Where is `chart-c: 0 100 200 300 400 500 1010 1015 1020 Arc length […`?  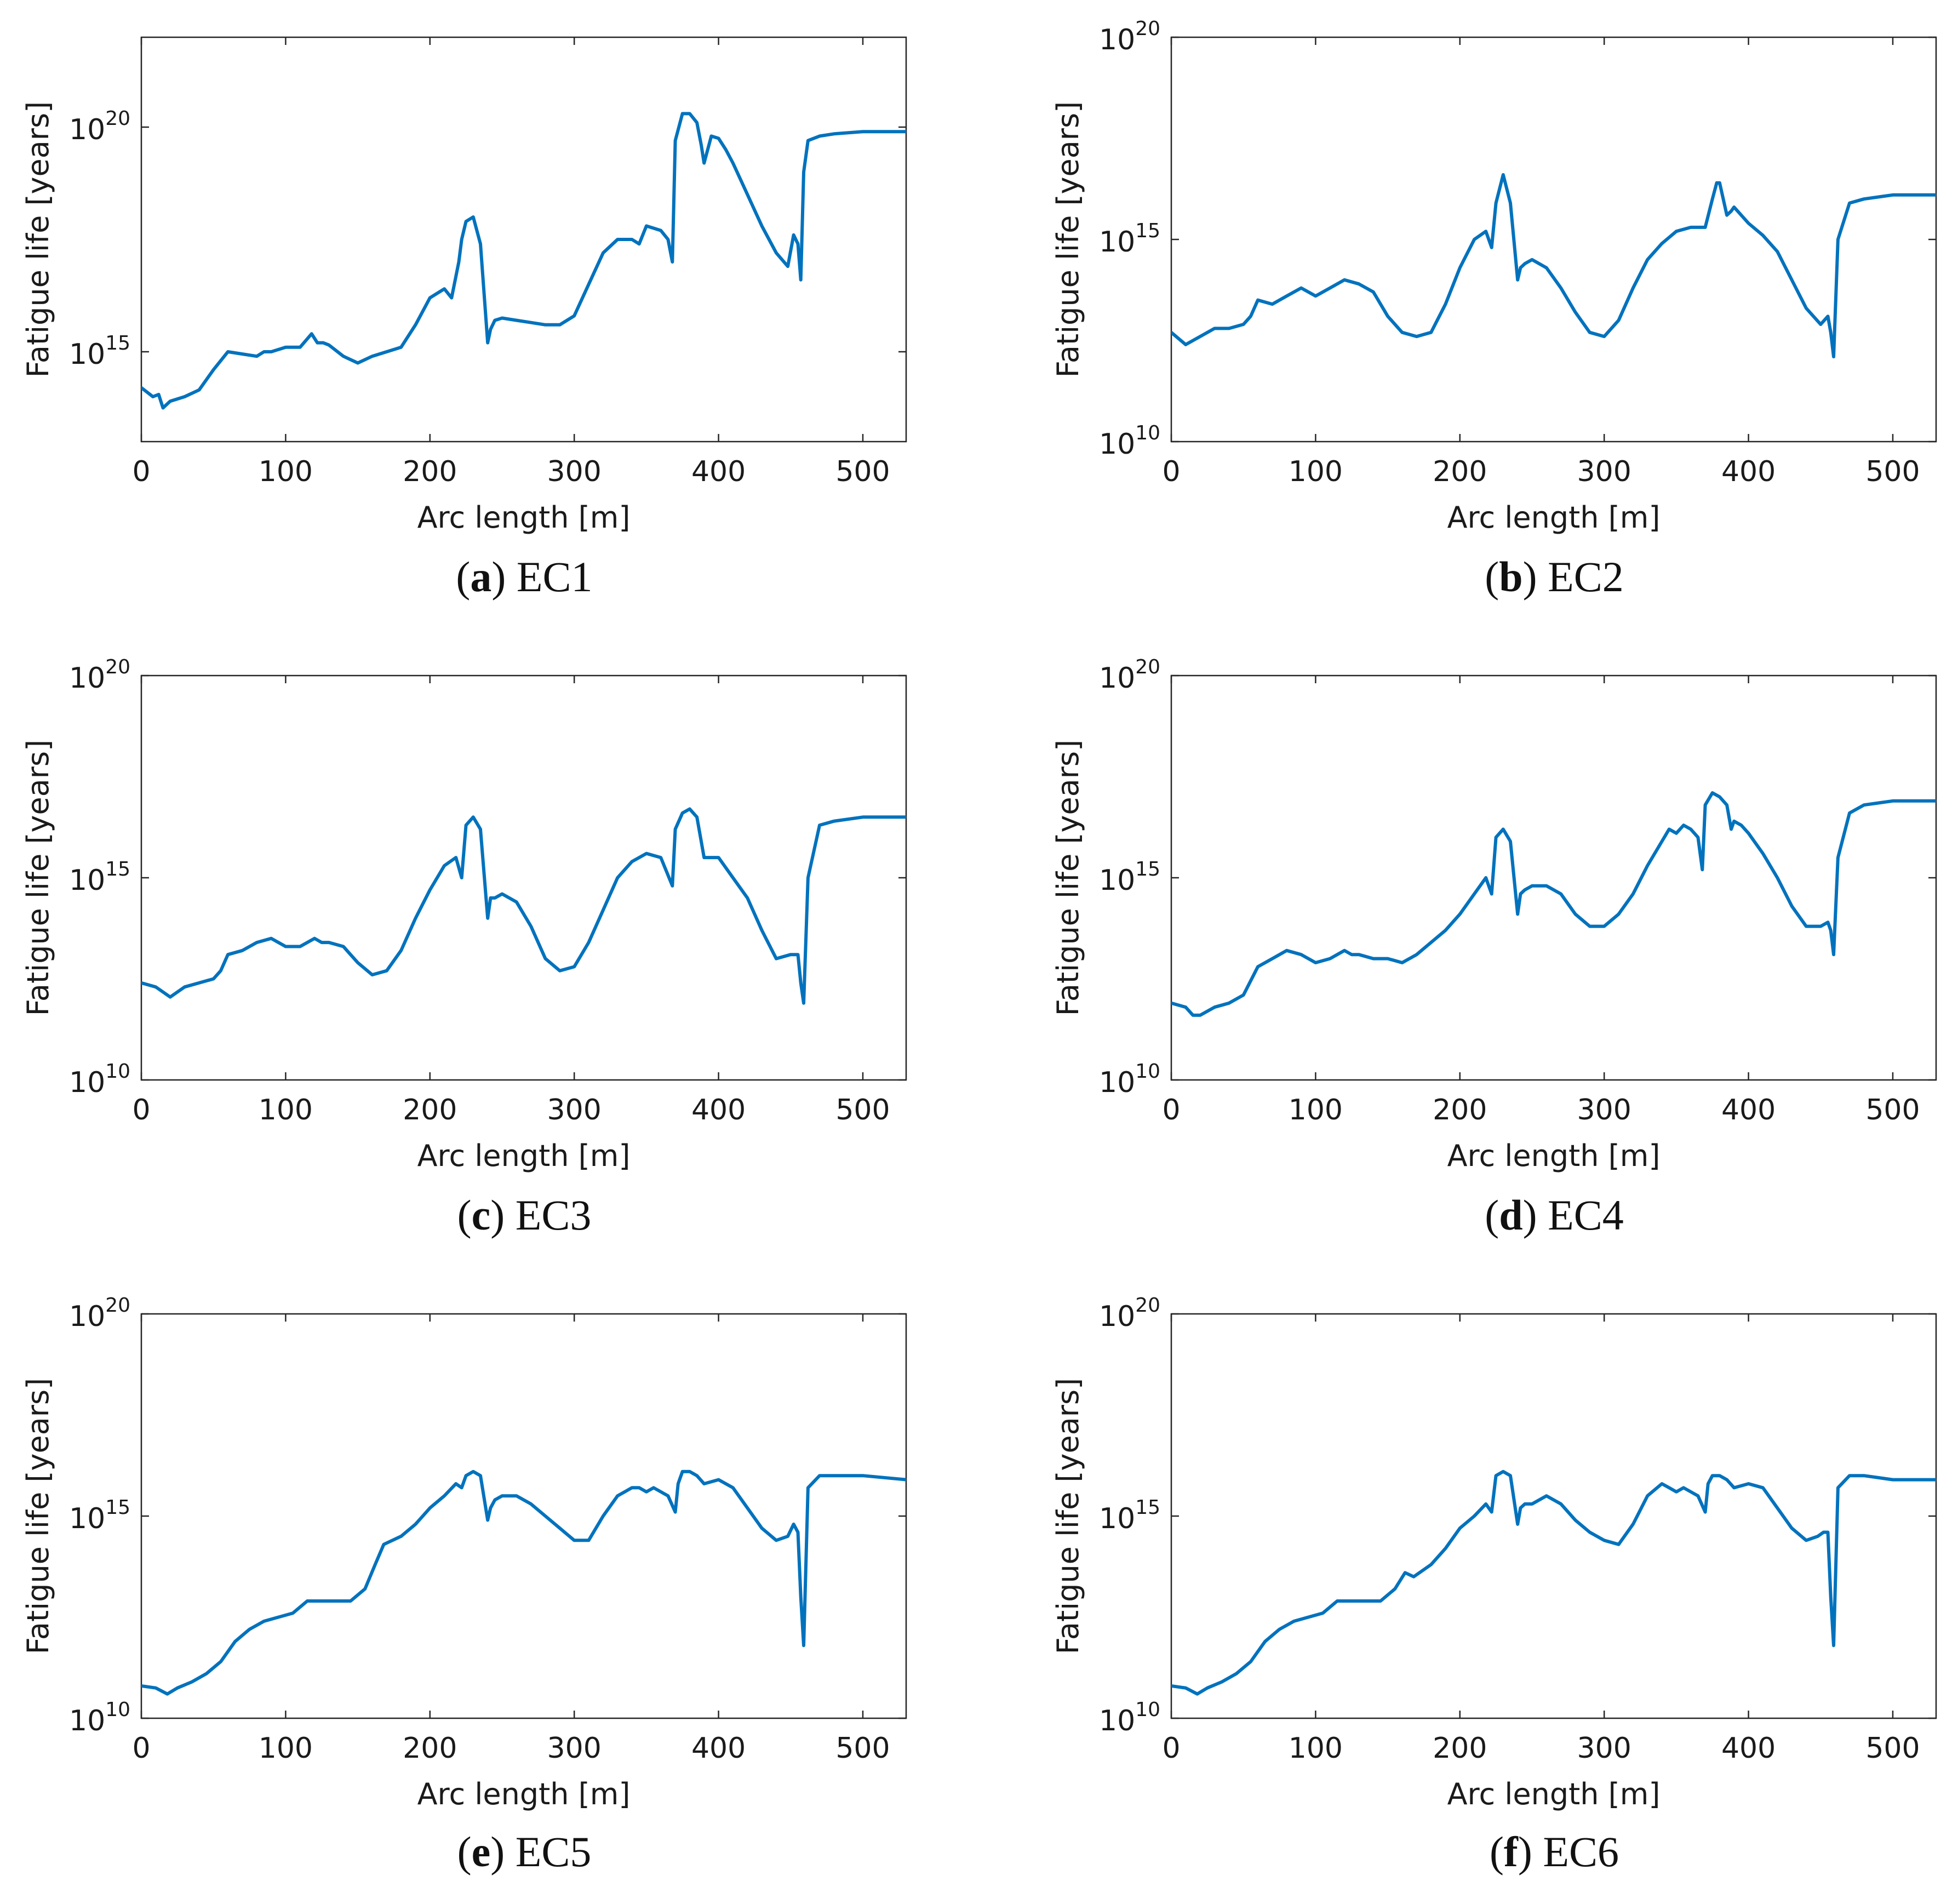 chart-c: 0 100 200 300 400 500 1010 1015 1020 Arc length [… is located at coordinates (464, 914).